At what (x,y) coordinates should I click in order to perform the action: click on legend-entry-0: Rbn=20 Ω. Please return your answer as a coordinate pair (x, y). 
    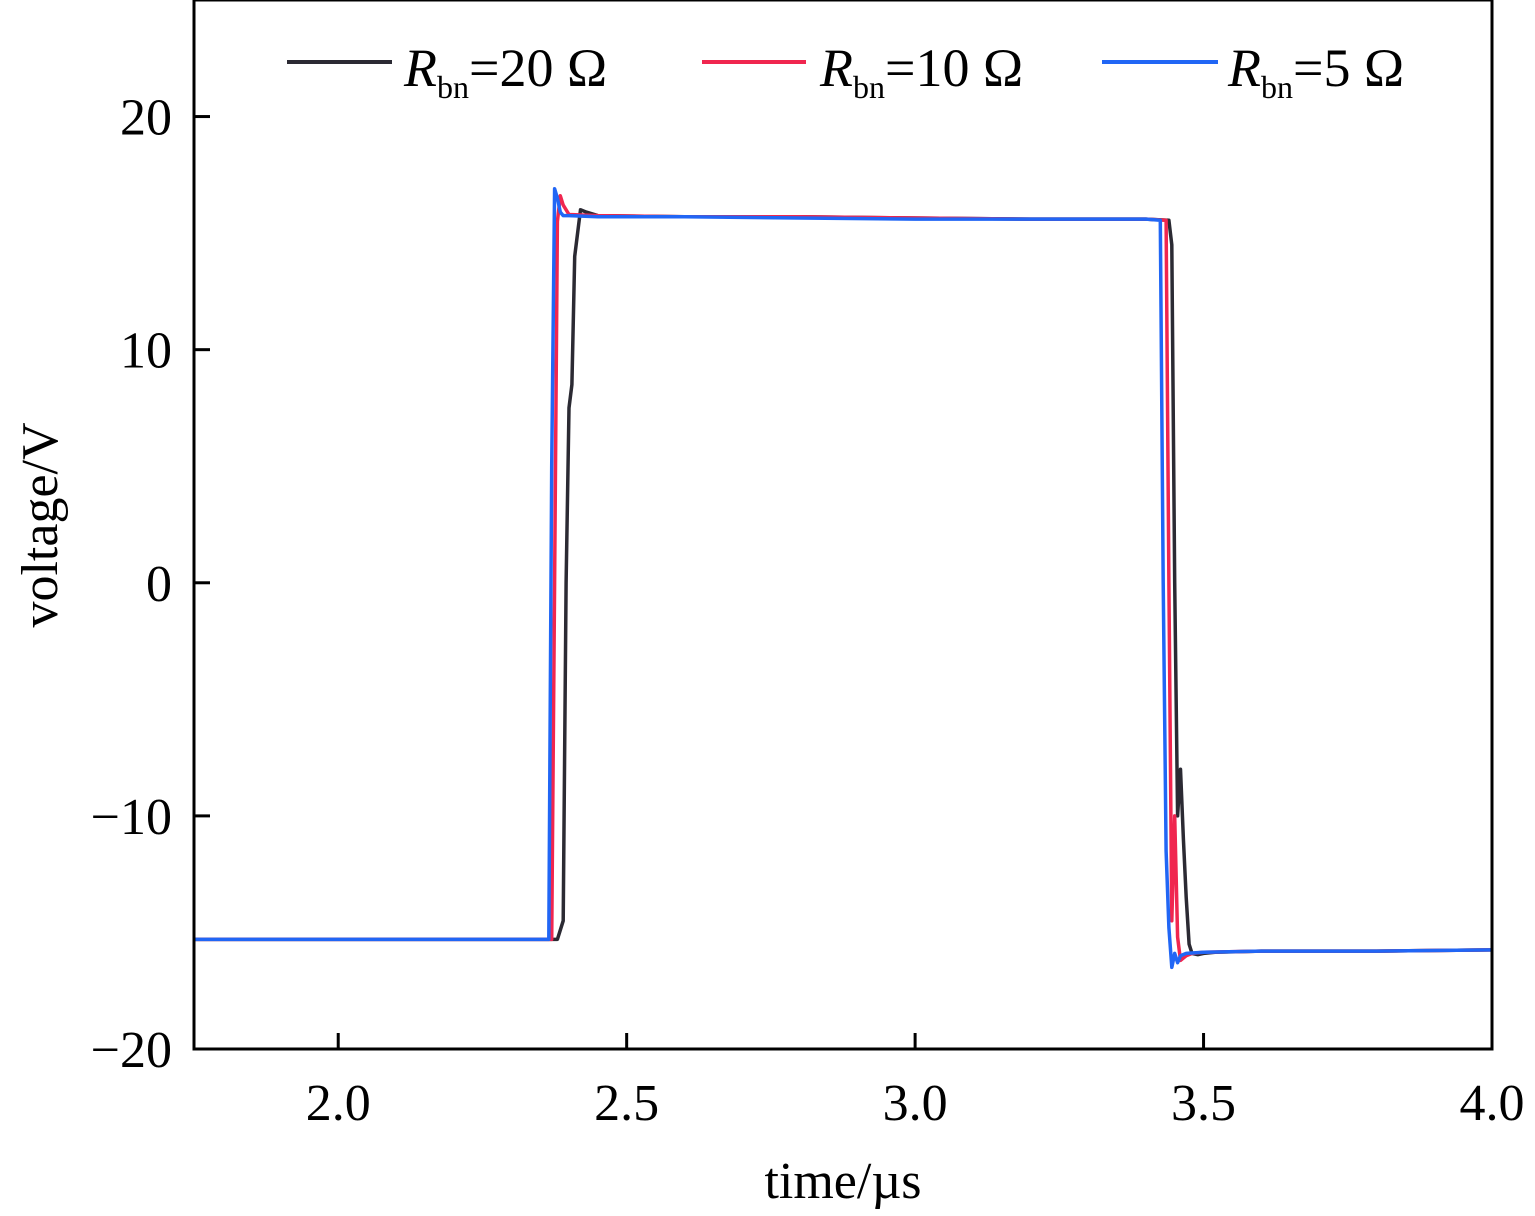
    Looking at the image, I should click on (505, 71).